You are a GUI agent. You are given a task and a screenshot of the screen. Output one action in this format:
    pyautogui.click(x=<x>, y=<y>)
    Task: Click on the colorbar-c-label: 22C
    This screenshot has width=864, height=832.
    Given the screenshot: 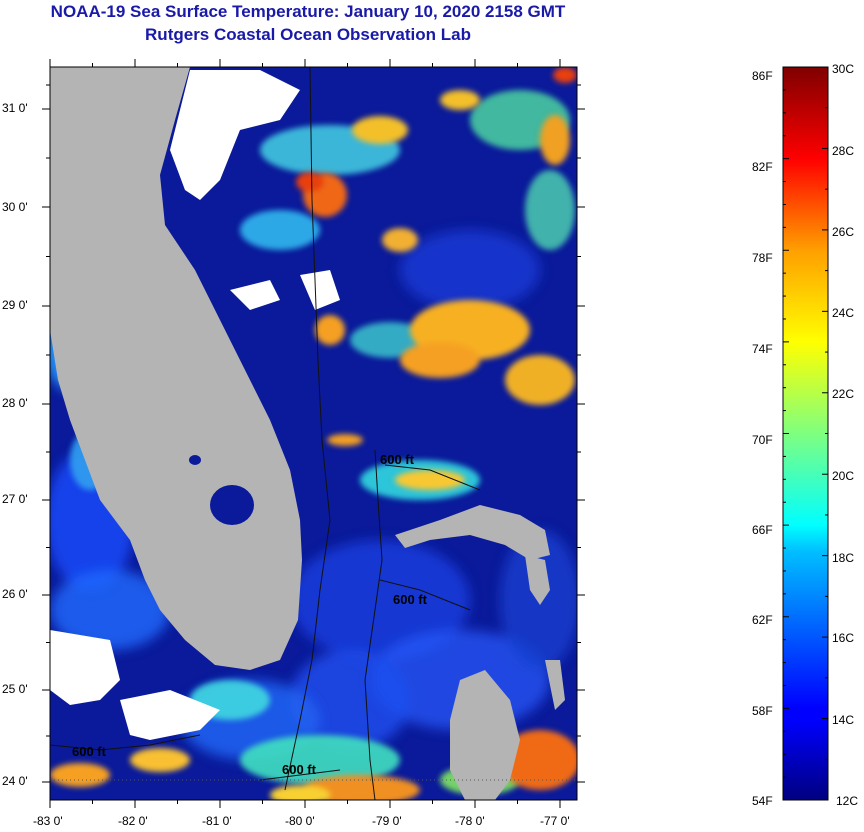 What is the action you would take?
    pyautogui.click(x=843, y=394)
    